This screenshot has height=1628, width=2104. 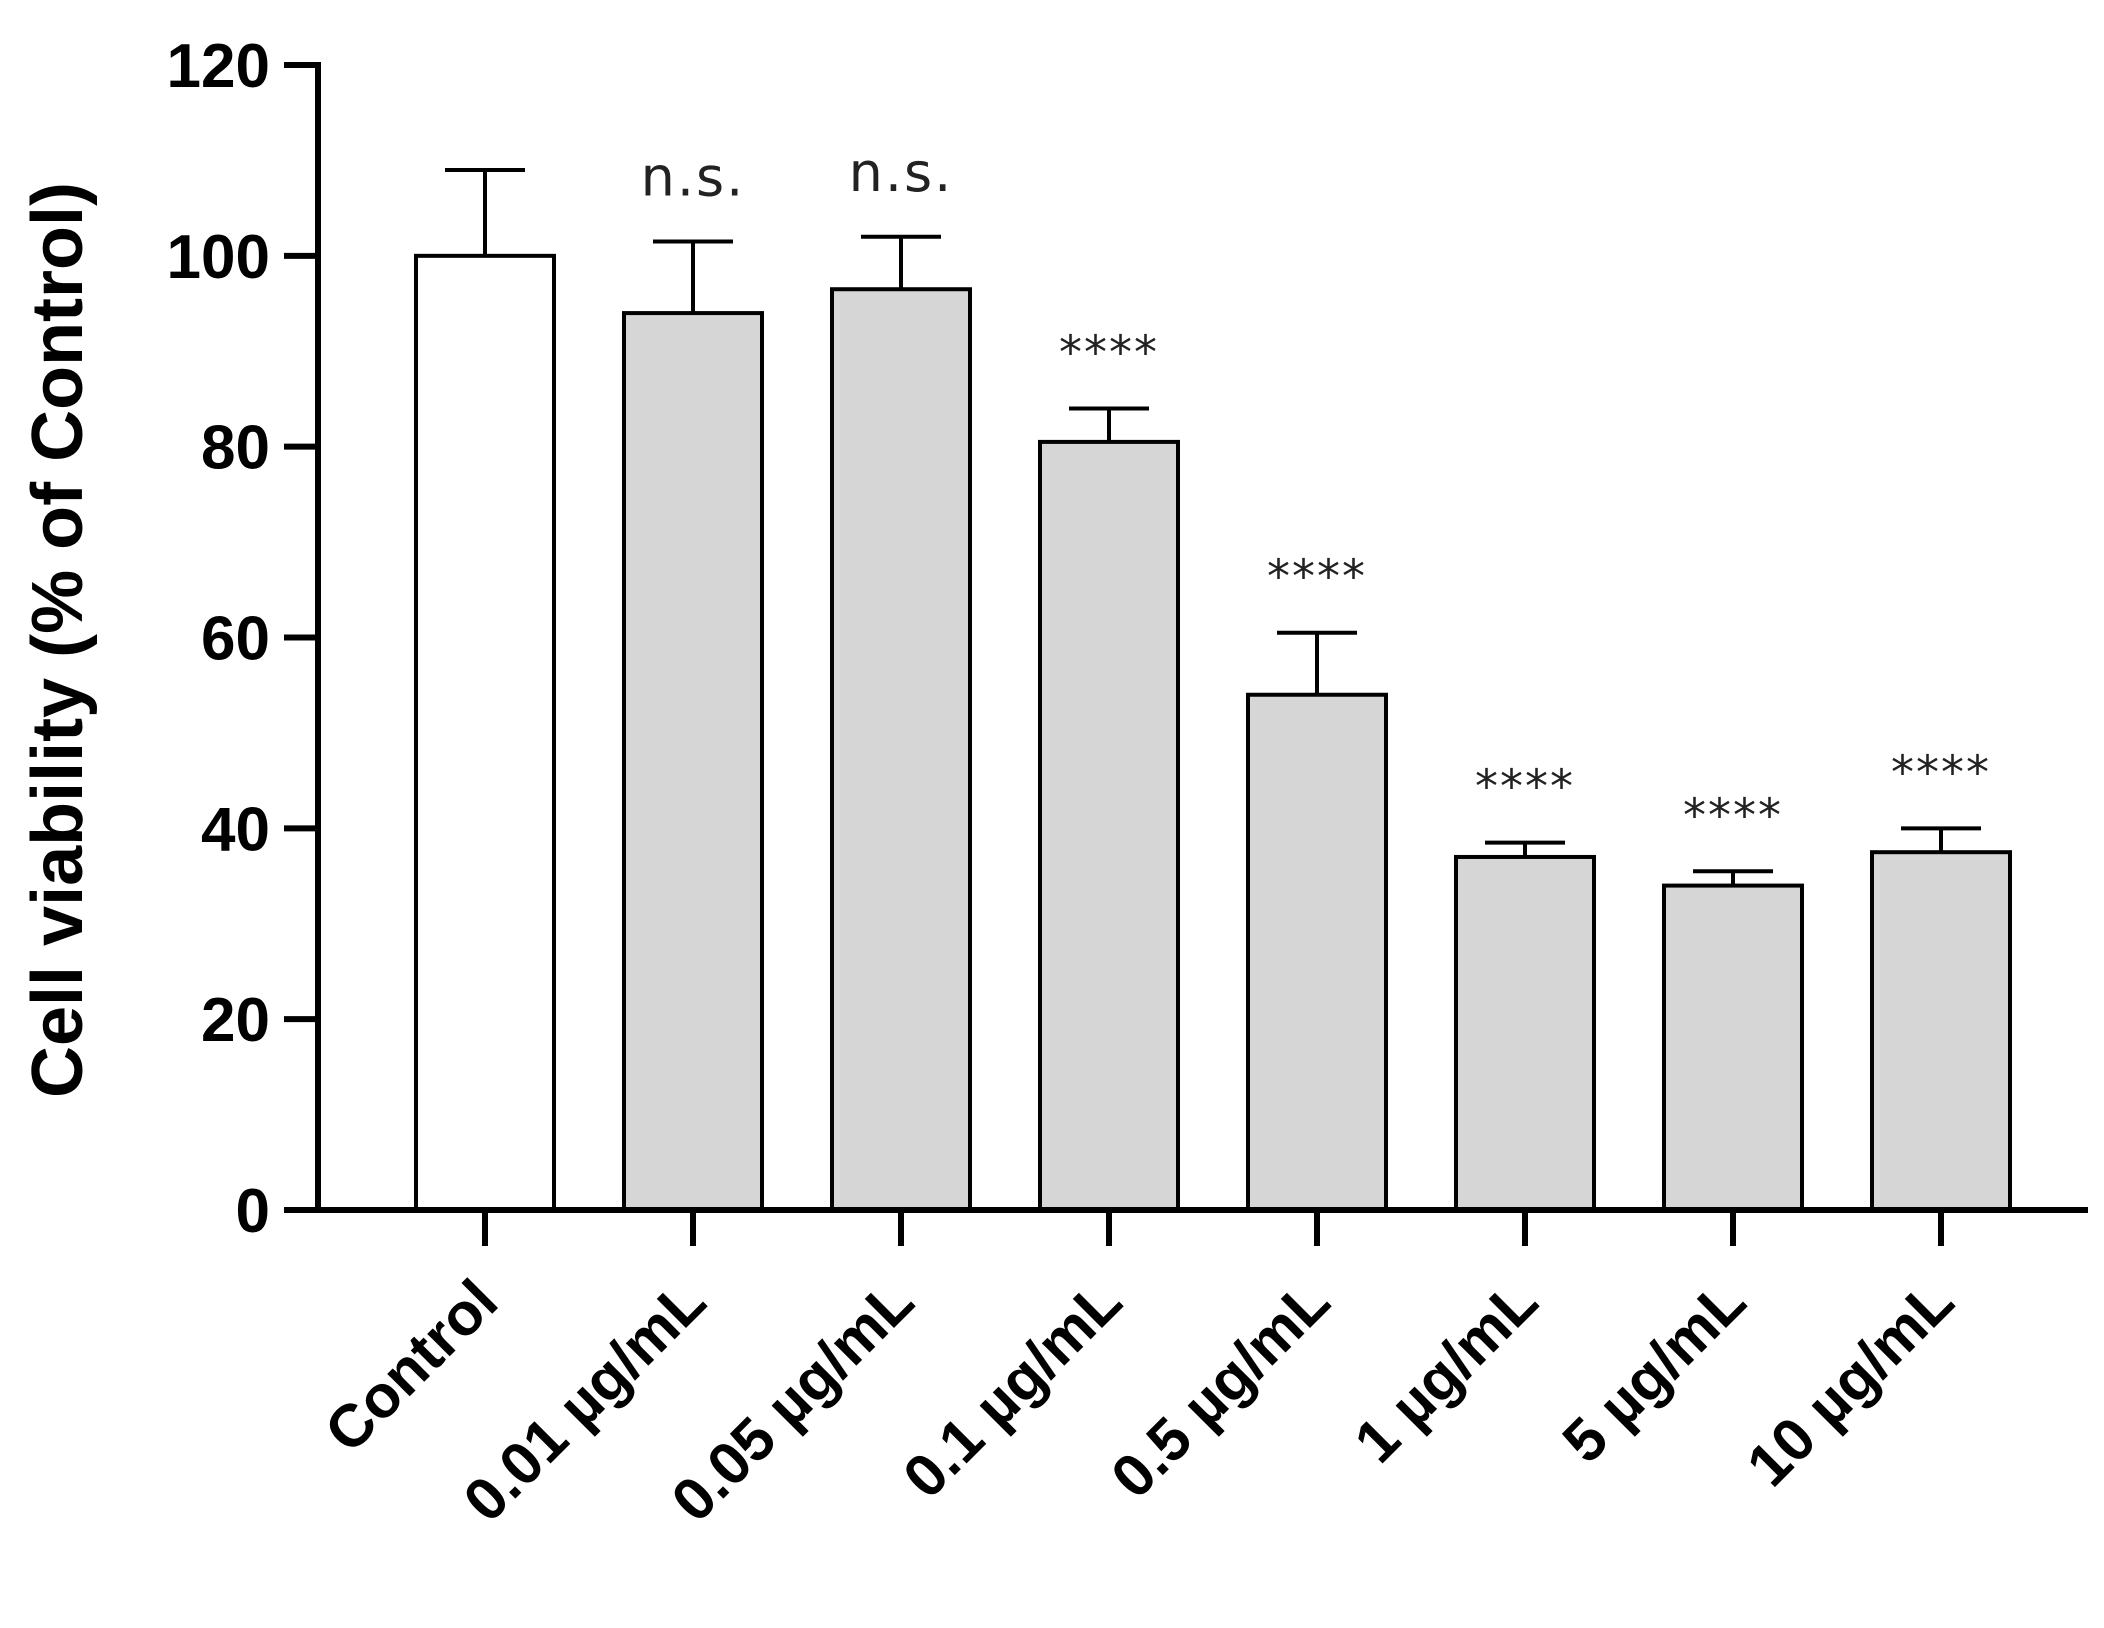 What do you see at coordinates (901, 172) in the screenshot?
I see `significance-label-2: n.s.` at bounding box center [901, 172].